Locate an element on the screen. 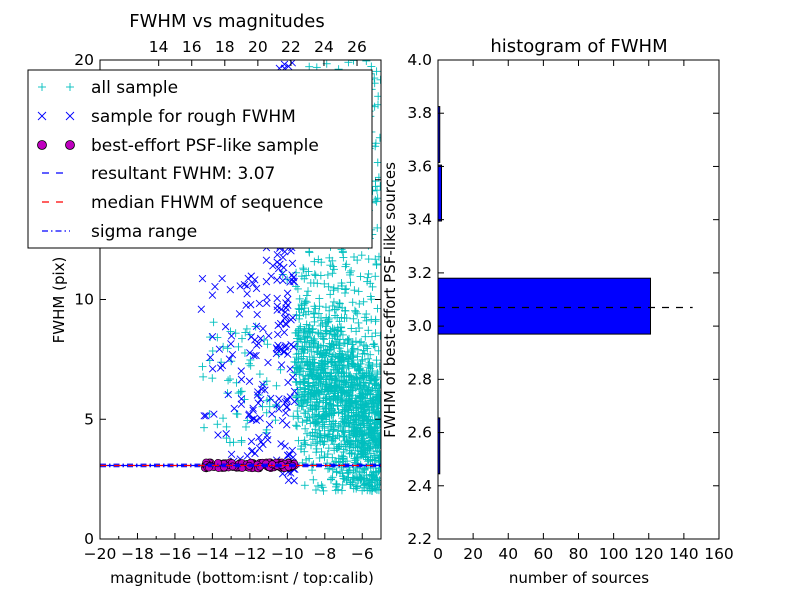 The height and width of the screenshot is (600, 800). y-tick-label: 4.0 is located at coordinates (419, 60).